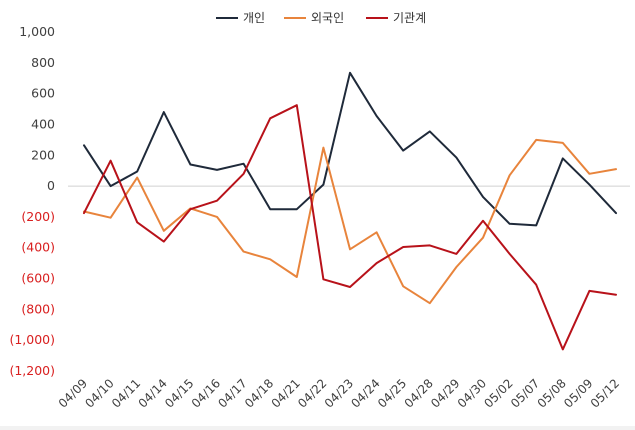 The image size is (635, 430). Describe the element at coordinates (254, 18) in the screenshot. I see `legend-label: 개인` at that location.